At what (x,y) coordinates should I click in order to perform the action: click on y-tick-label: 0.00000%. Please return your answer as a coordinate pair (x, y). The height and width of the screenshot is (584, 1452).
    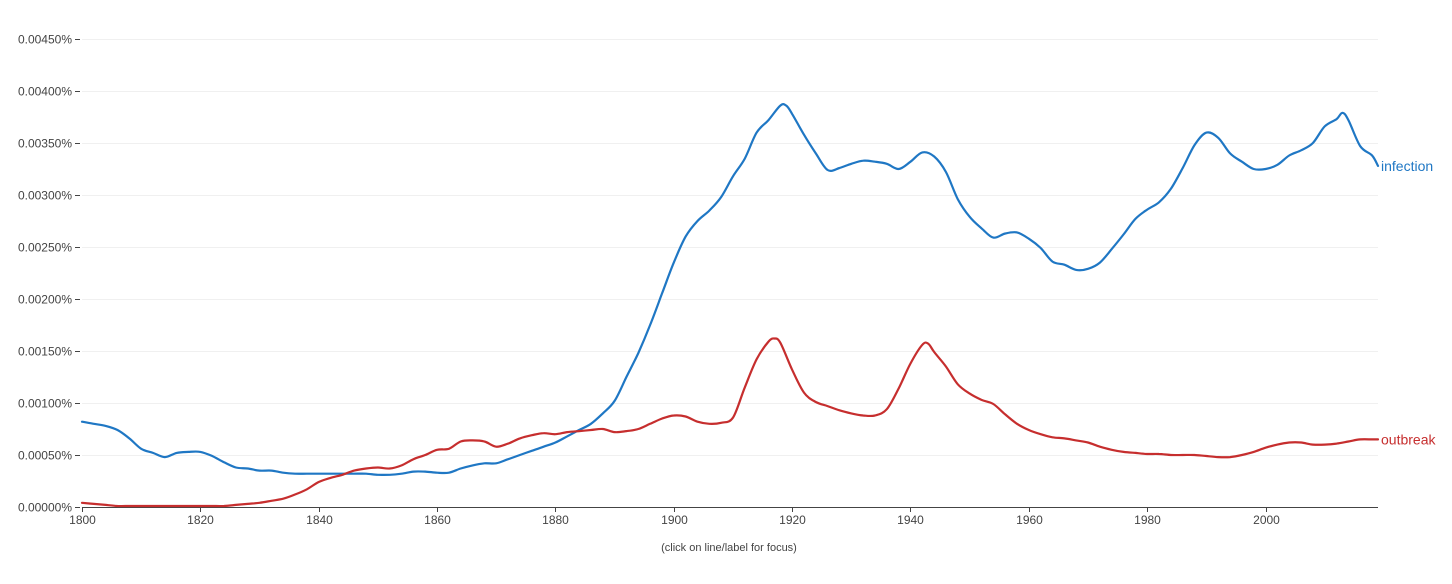
    Looking at the image, I should click on (45, 508).